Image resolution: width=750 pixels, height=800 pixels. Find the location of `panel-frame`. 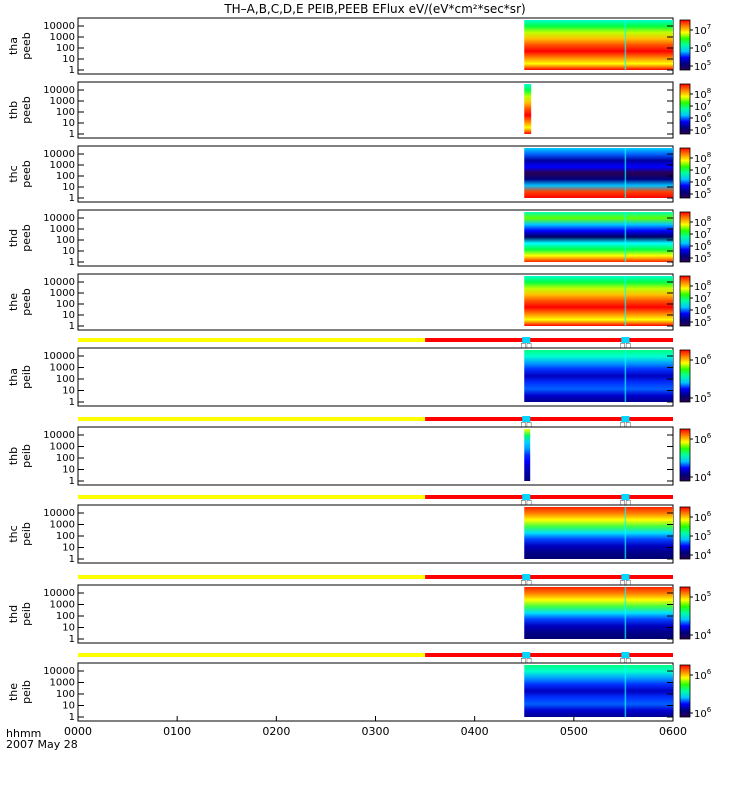

panel-frame is located at coordinates (375, 456).